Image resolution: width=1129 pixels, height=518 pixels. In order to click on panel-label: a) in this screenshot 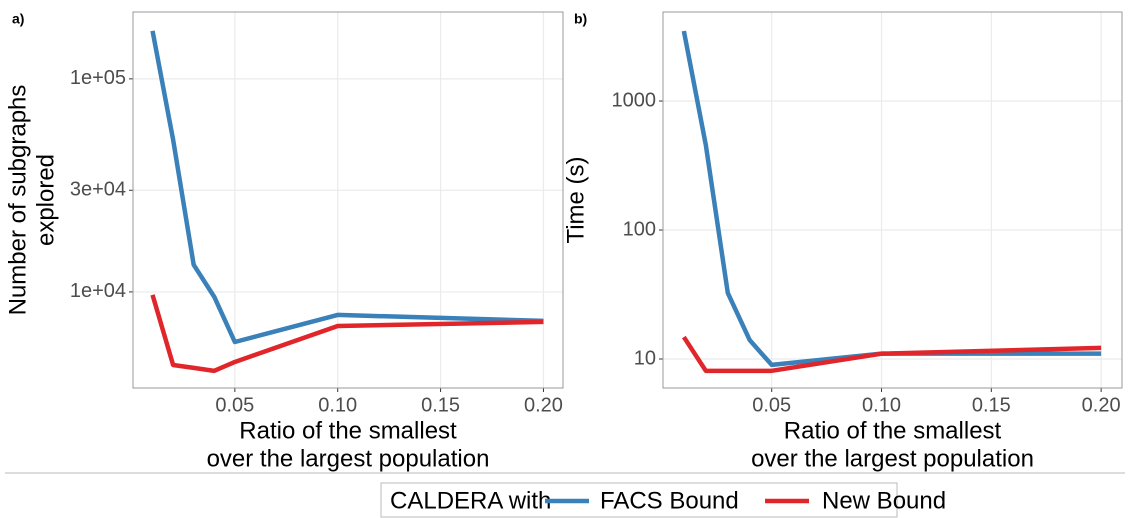, I will do `click(18, 19)`.